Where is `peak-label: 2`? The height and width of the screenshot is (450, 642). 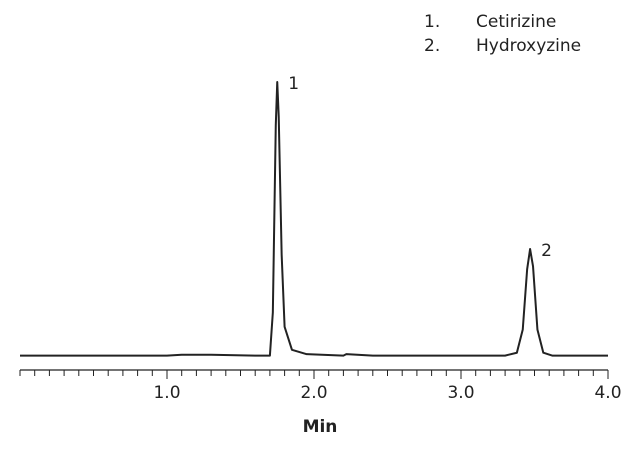 peak-label: 2 is located at coordinates (546, 251).